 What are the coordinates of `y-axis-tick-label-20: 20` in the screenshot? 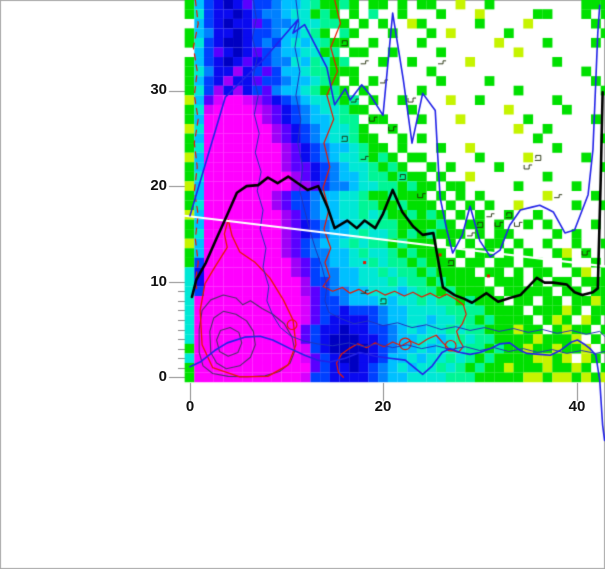 It's located at (158, 185).